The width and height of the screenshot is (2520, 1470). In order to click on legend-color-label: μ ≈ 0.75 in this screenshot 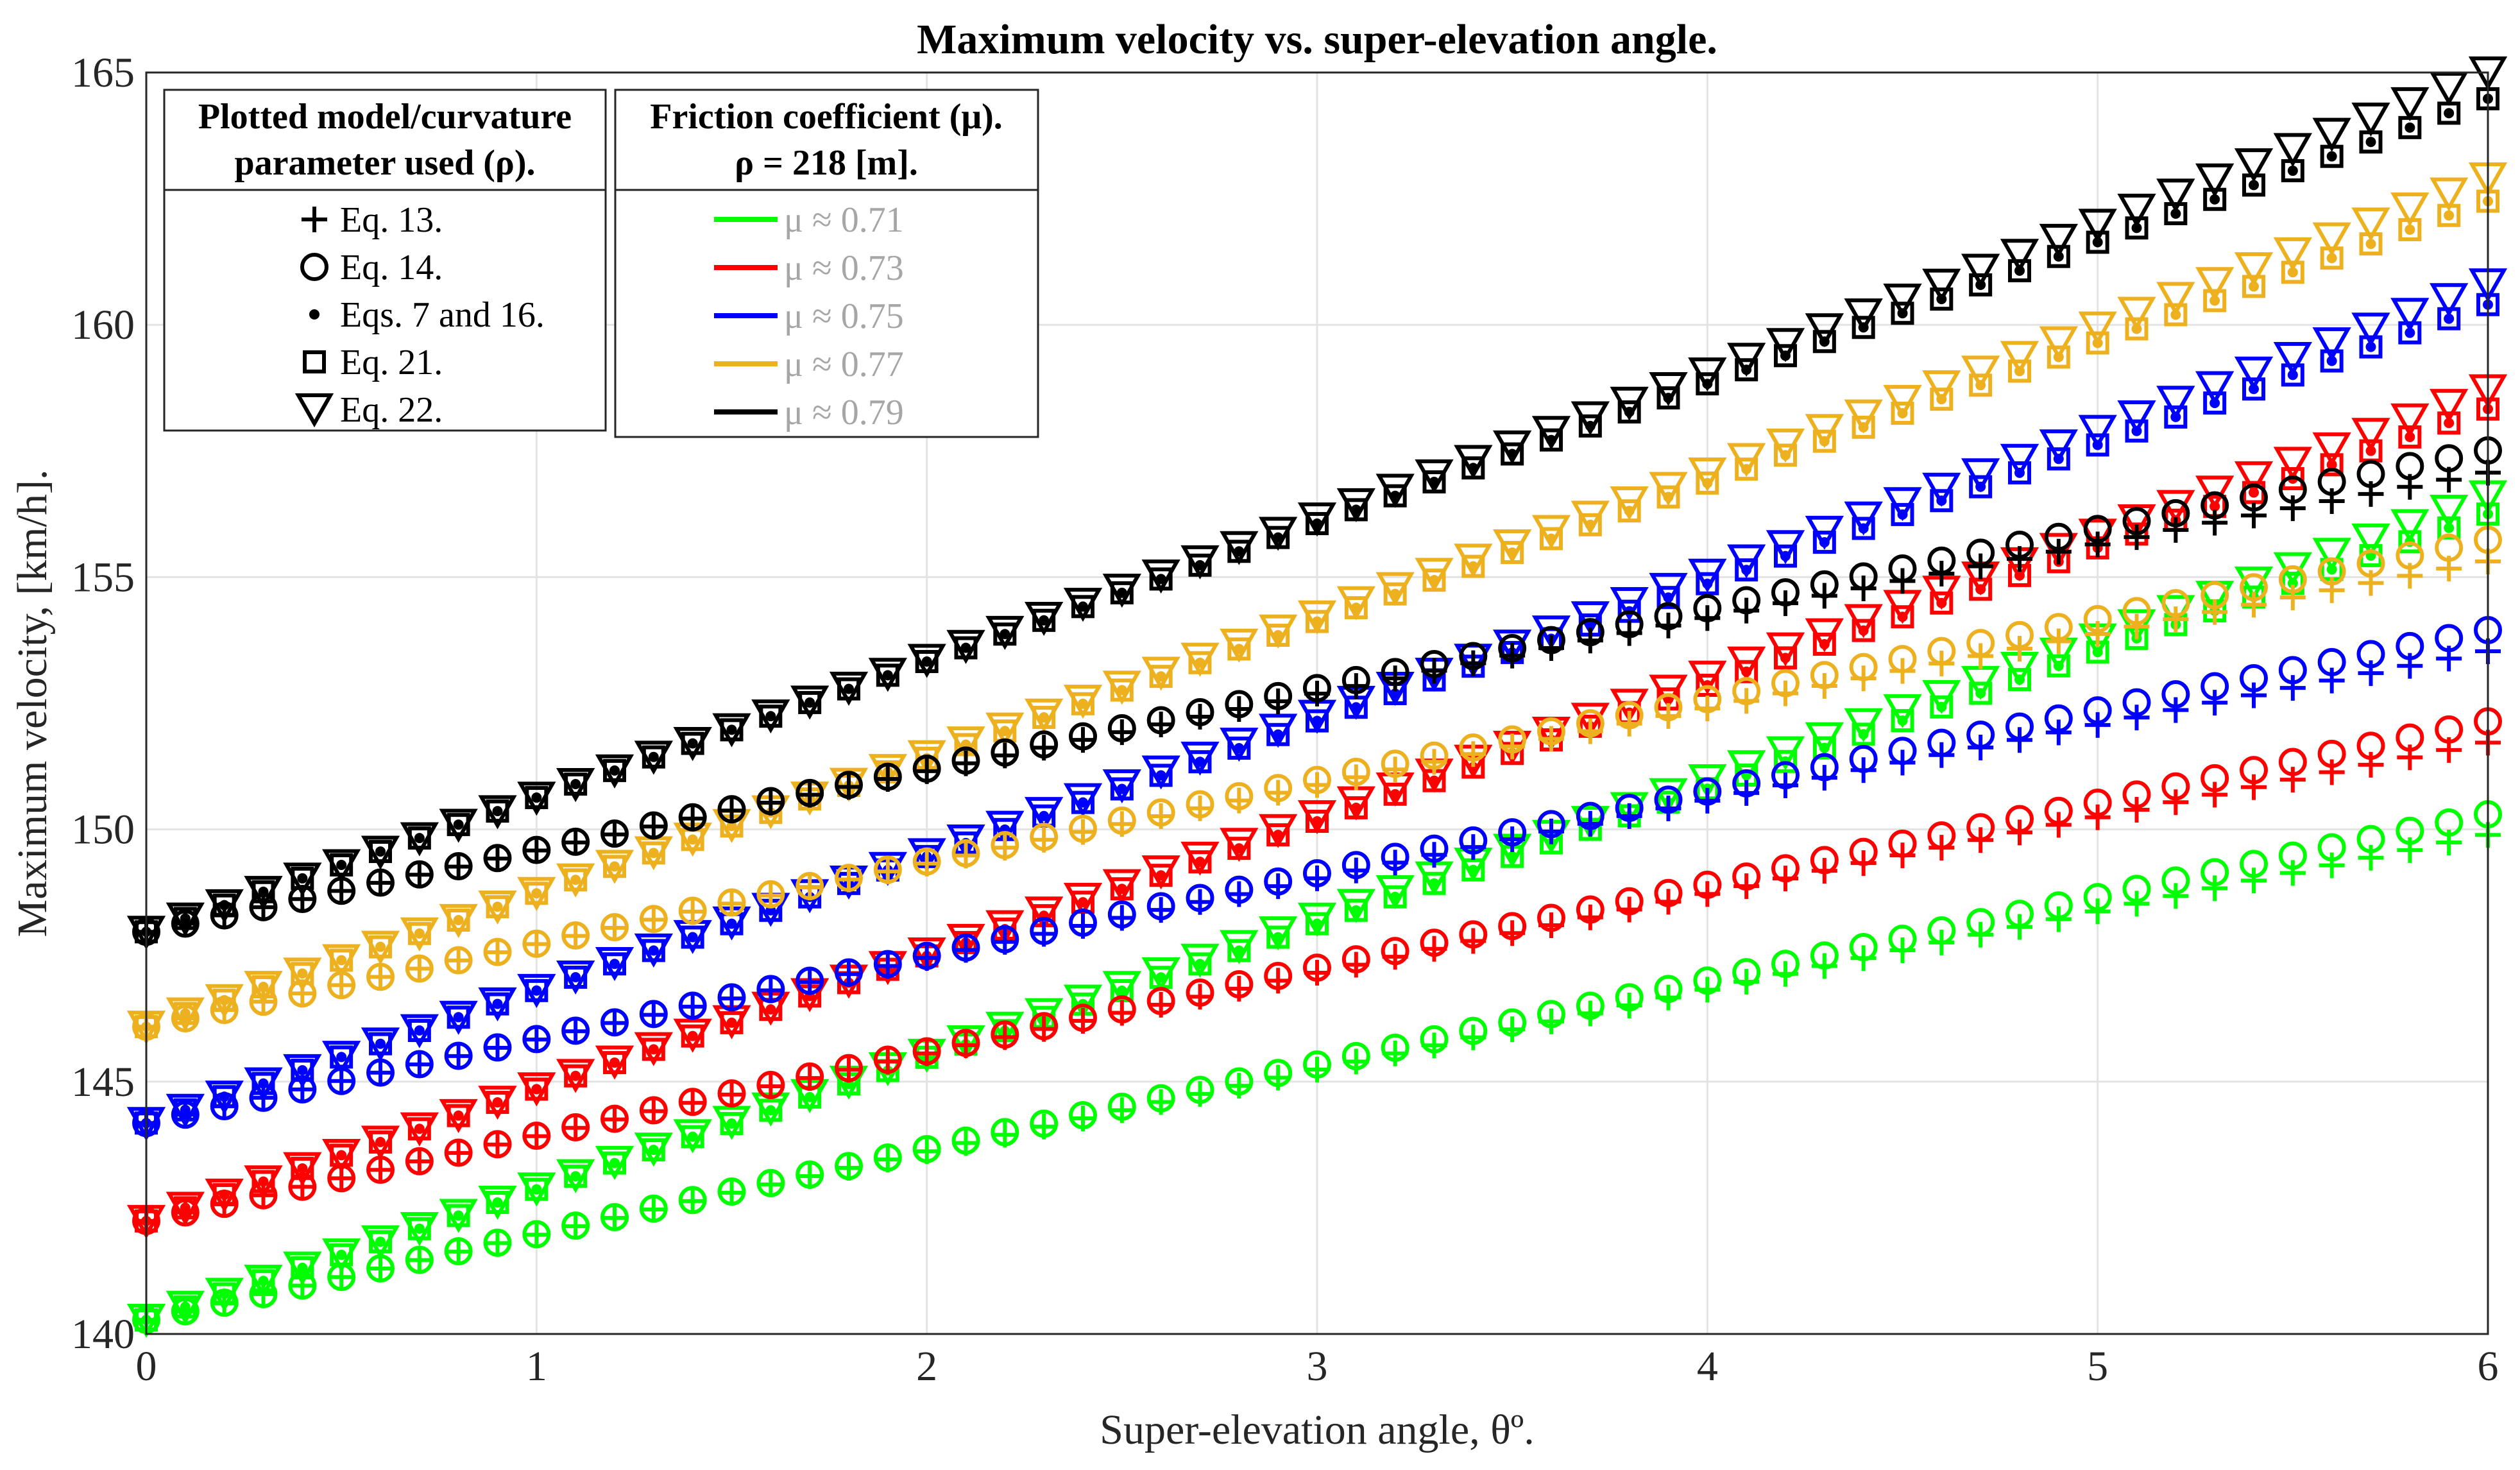, I will do `click(844, 316)`.